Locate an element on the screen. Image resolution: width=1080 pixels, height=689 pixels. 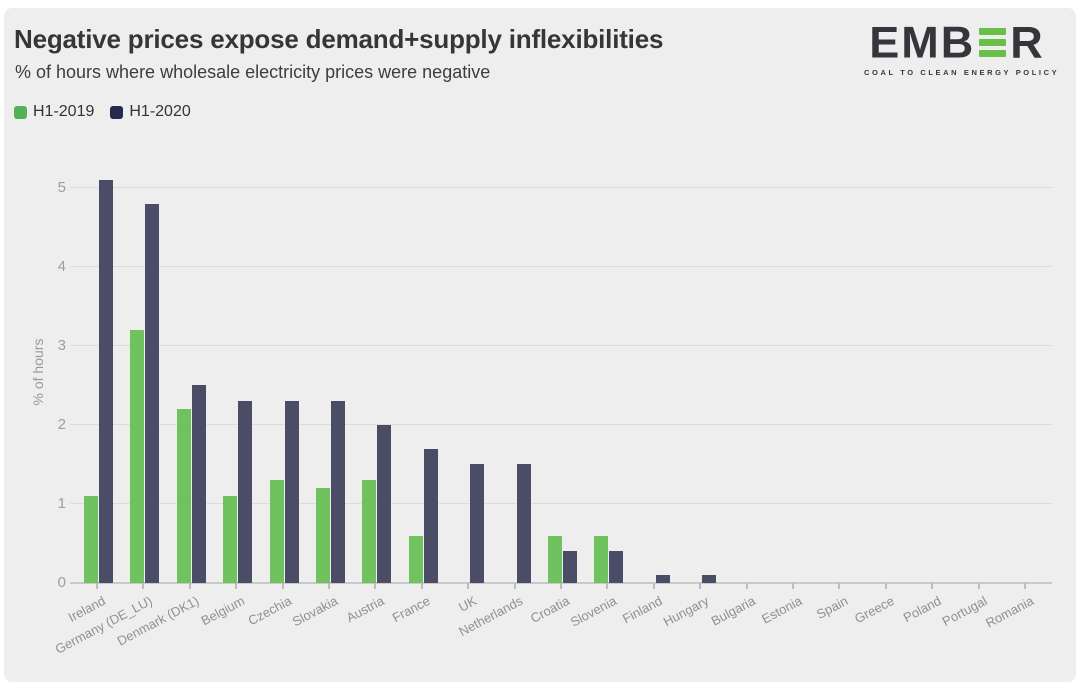
legend-item-h1-2020: H1-2020 is located at coordinates (150, 112).